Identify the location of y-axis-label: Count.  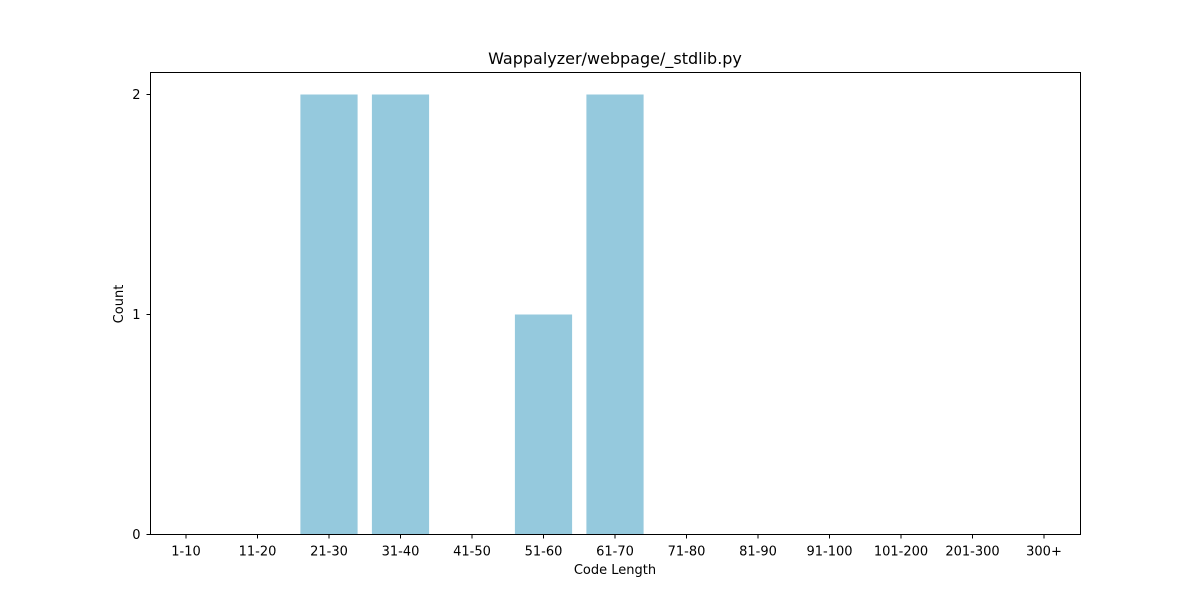
(119, 304).